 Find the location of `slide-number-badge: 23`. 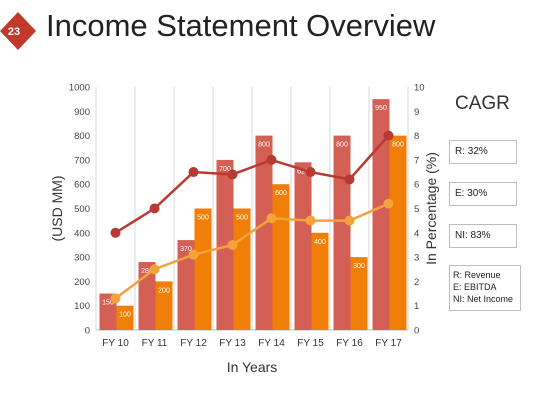

slide-number-badge: 23 is located at coordinates (18, 31).